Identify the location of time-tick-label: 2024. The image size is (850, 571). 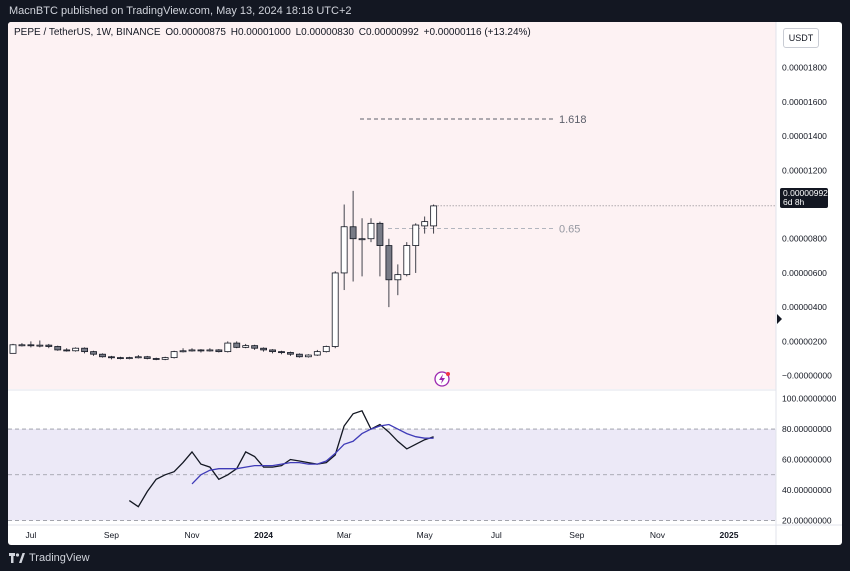
(263, 535).